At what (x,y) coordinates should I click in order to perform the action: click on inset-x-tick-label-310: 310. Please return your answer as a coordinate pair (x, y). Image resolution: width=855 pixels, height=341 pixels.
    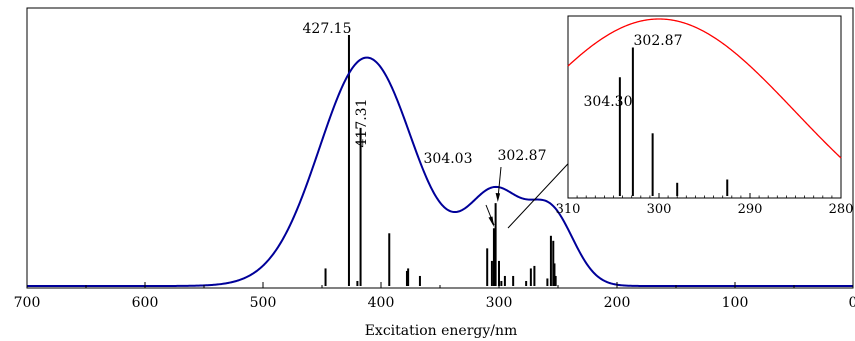
    Looking at the image, I should click on (568, 209).